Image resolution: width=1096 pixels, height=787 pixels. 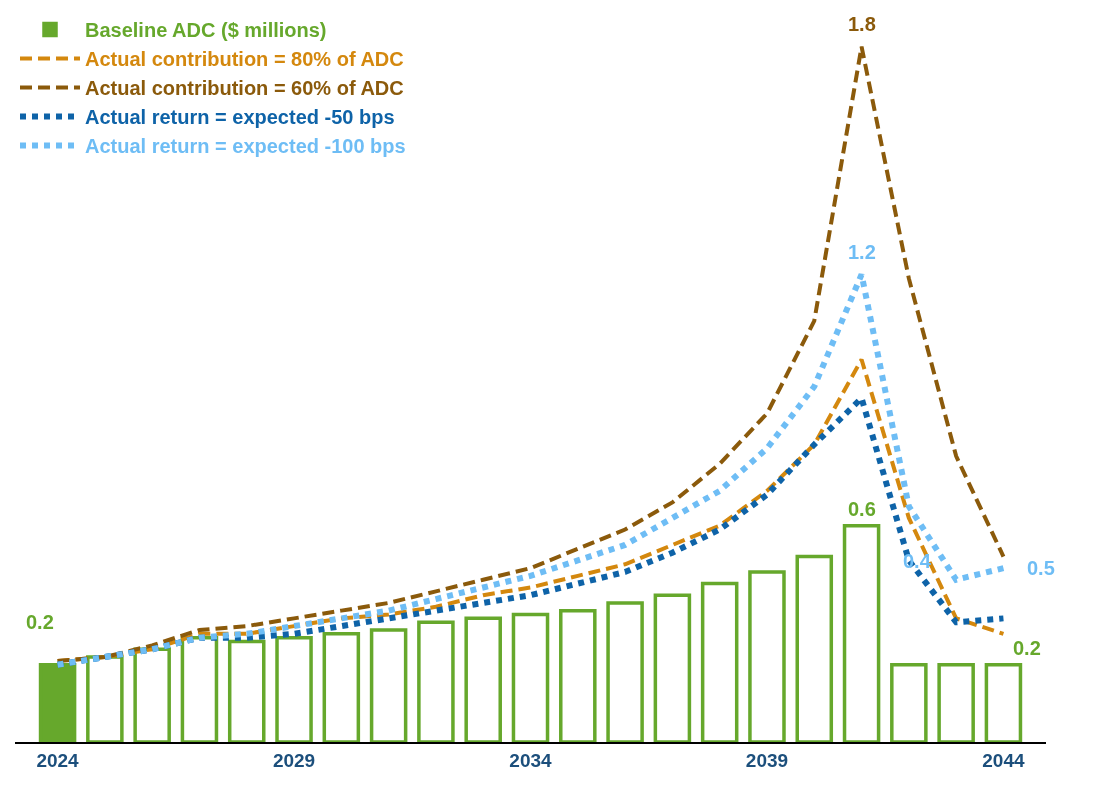 What do you see at coordinates (1041, 568) in the screenshot?
I see `data-label: 0.5` at bounding box center [1041, 568].